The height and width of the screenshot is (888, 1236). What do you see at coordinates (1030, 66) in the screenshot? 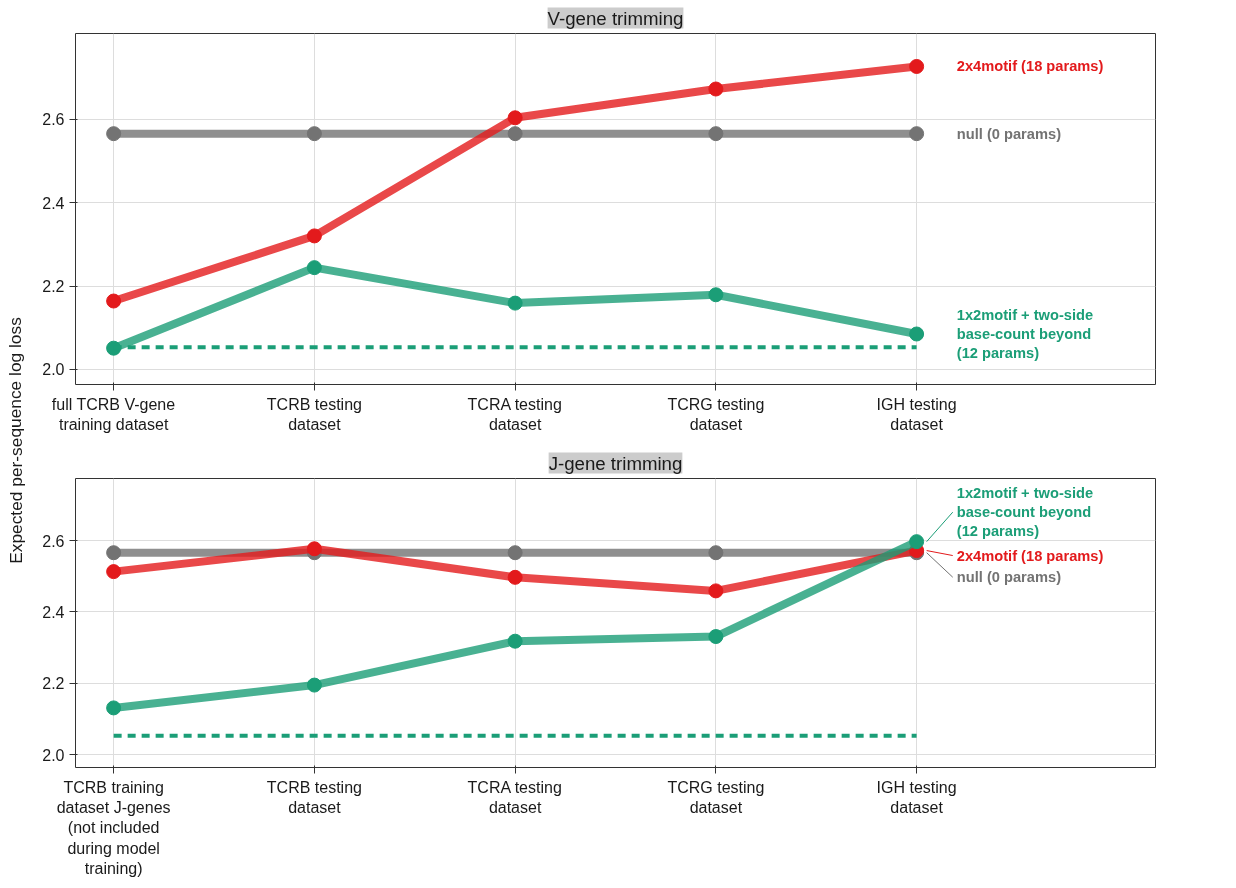
I see `text: 2x4motif (18 params)` at bounding box center [1030, 66].